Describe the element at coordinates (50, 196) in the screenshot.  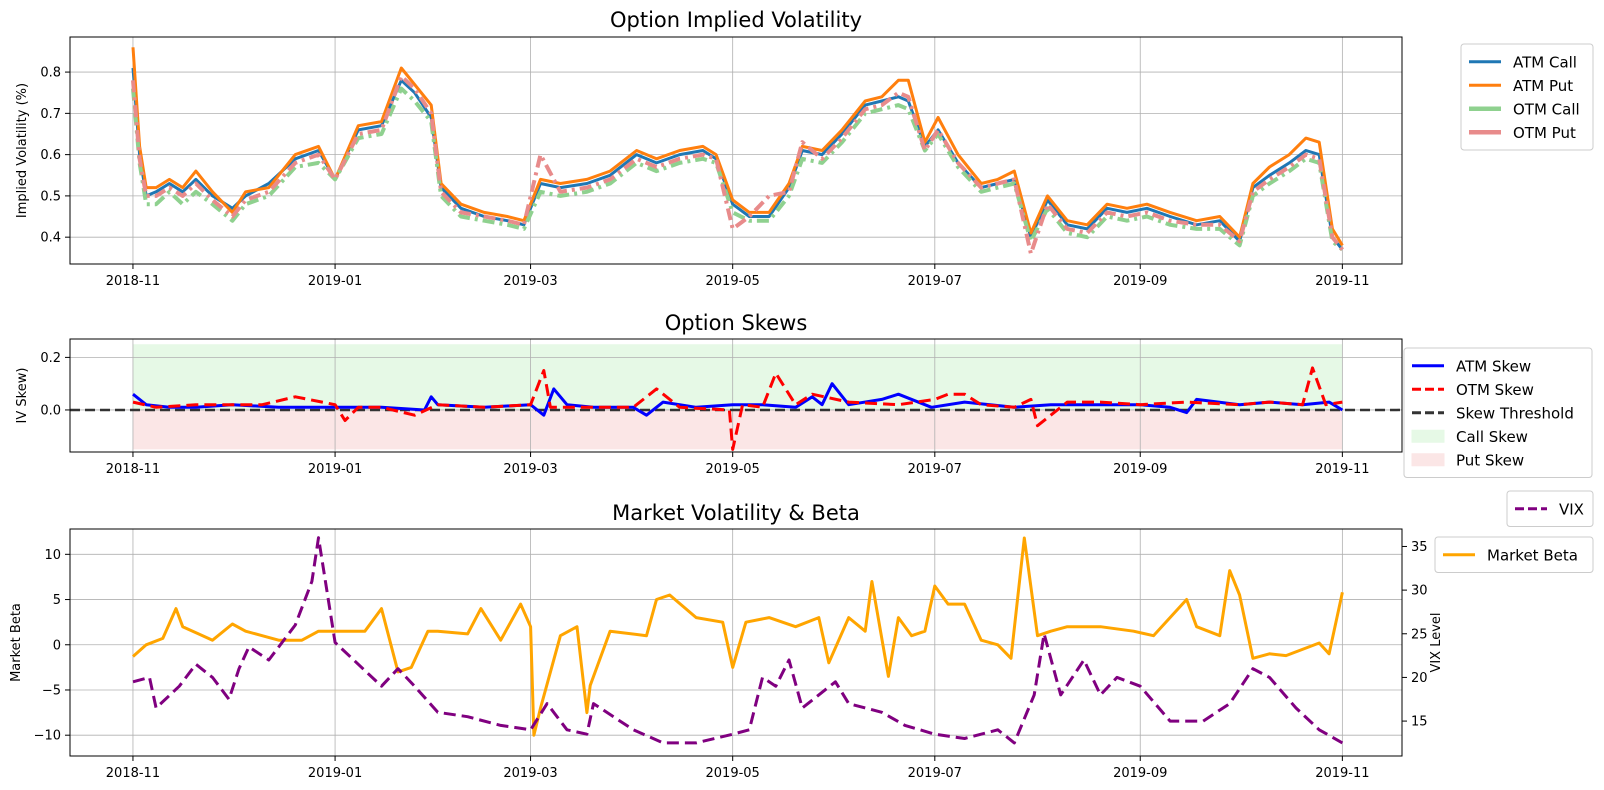
I see `y-tick-label: 0.5` at that location.